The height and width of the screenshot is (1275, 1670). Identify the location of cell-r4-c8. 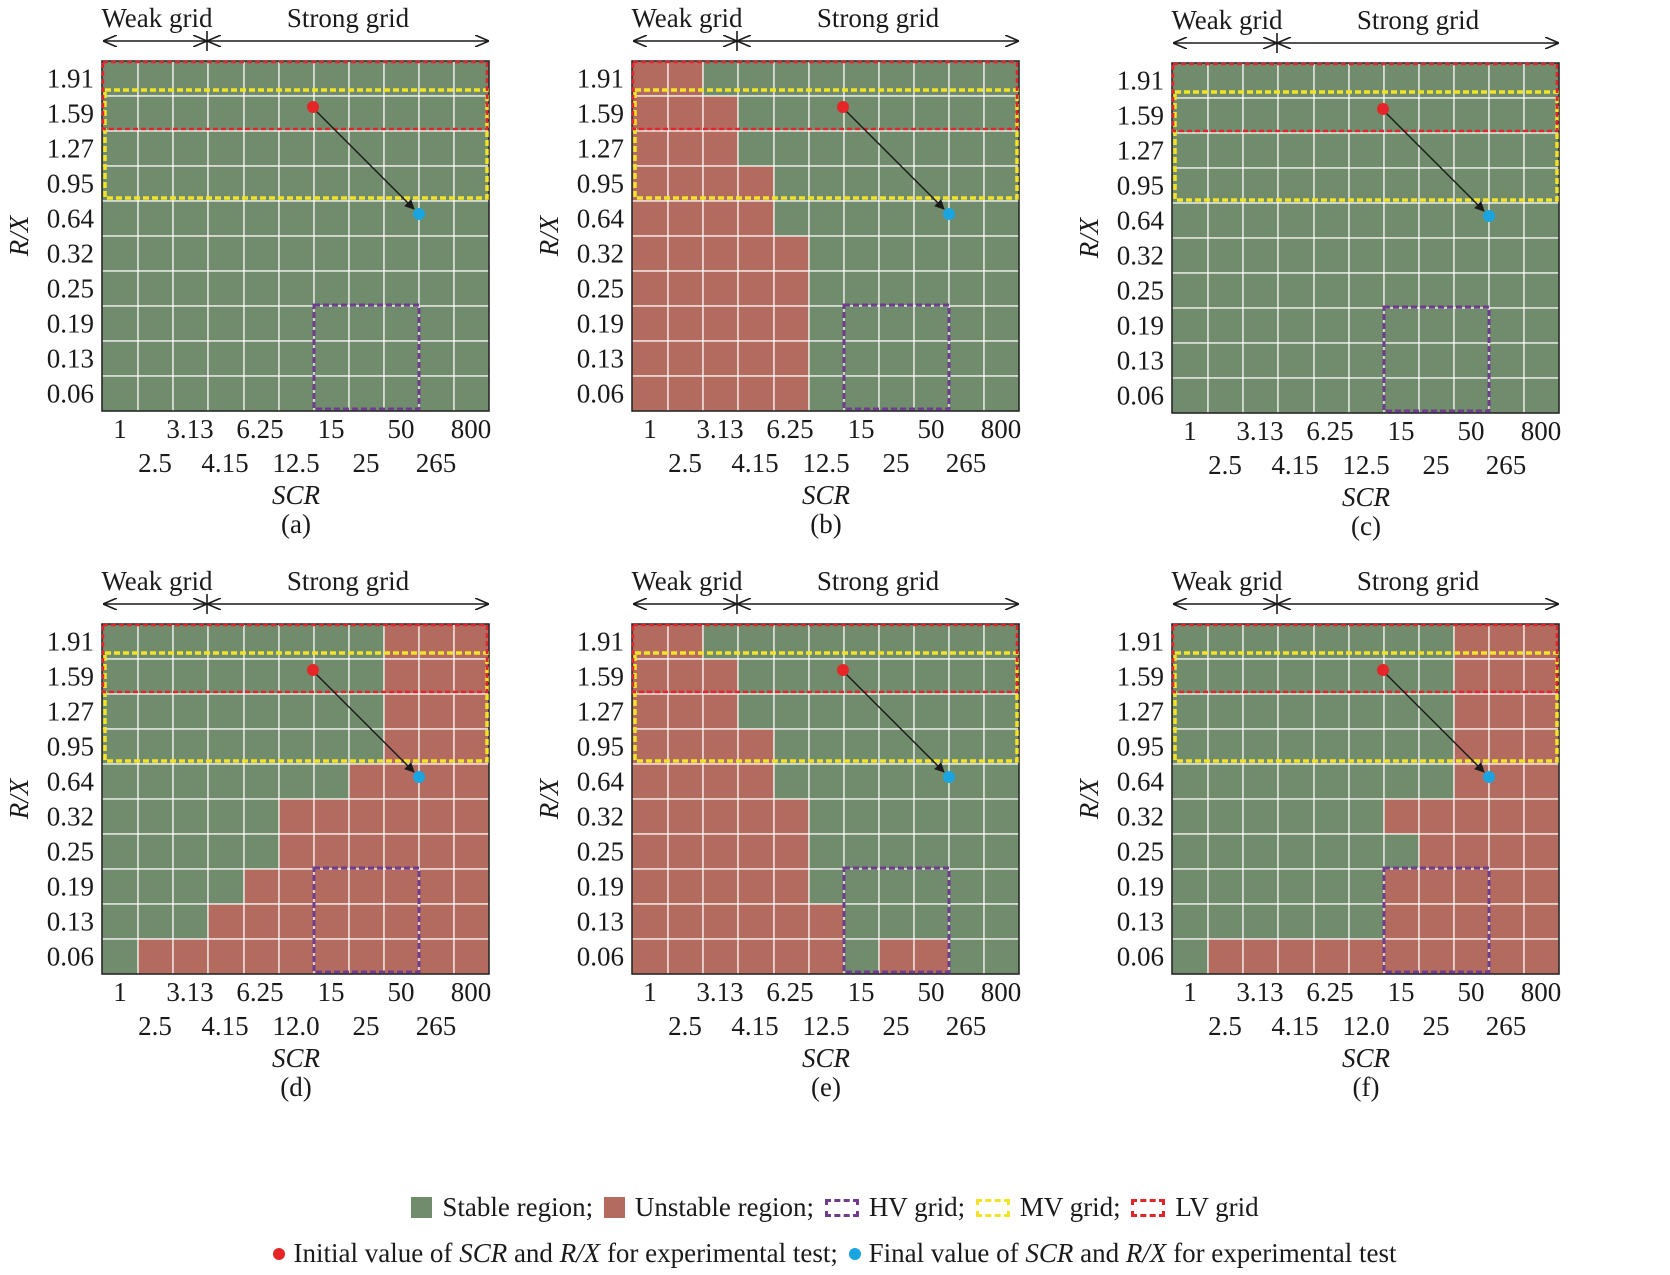
(401, 781).